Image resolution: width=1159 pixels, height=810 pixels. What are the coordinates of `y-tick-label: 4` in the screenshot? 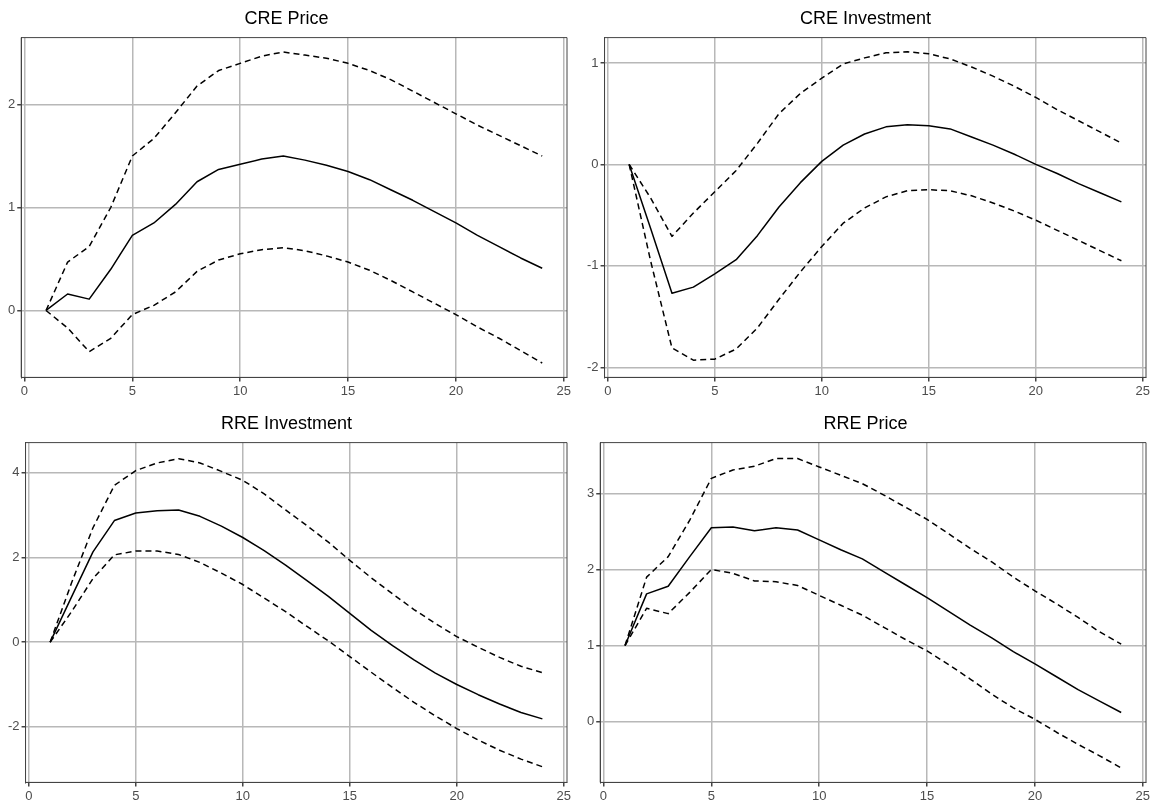 It's located at (16, 472).